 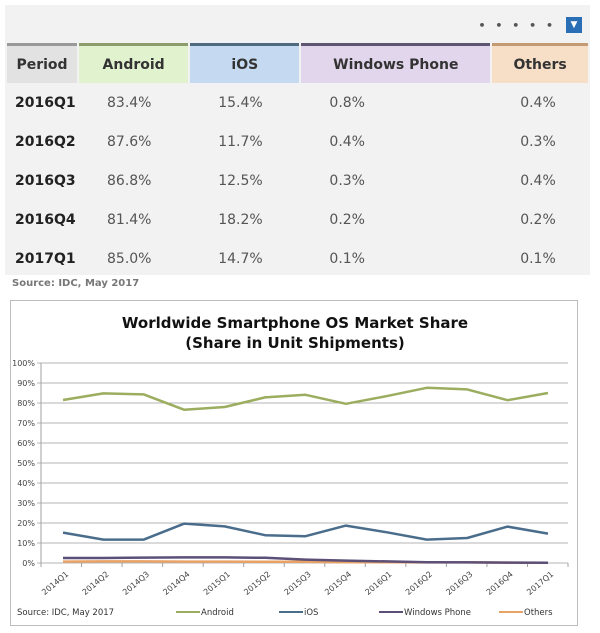 What do you see at coordinates (297, 258) in the screenshot?
I see `table-row: 2017Q1 85.0% 14.7% 0.1% 0.1%` at bounding box center [297, 258].